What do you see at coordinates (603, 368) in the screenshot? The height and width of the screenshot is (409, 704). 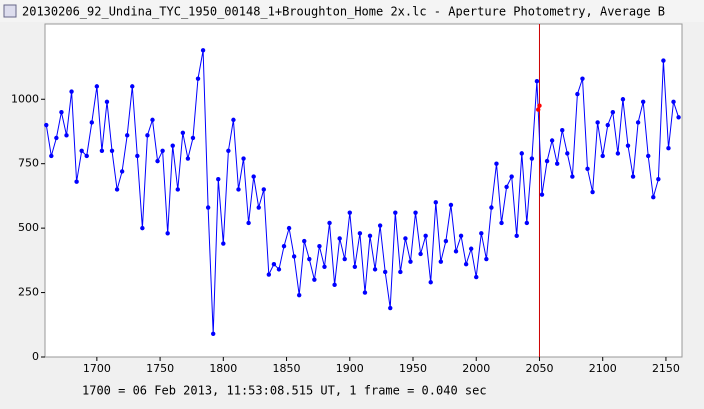 I see `x-tick-label: 2100` at bounding box center [603, 368].